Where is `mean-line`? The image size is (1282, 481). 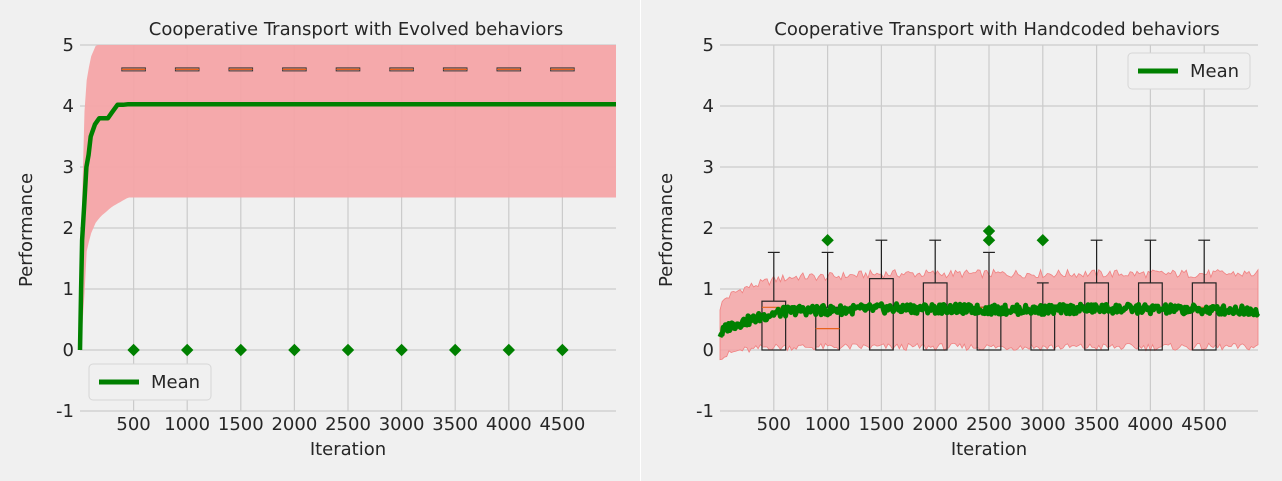
mean-line is located at coordinates (989, 319).